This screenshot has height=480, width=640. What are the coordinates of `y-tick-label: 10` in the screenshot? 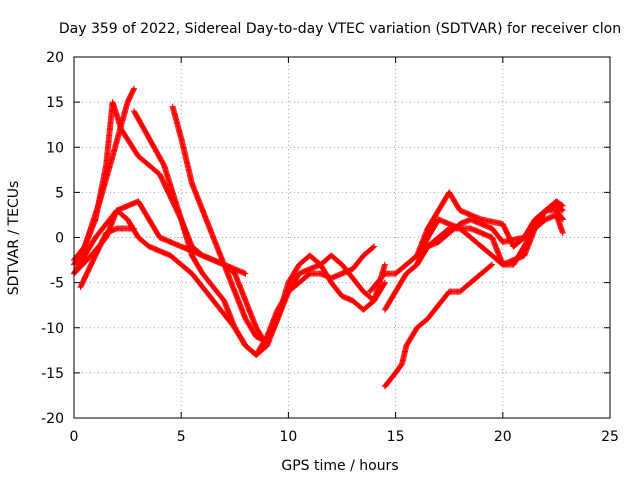 It's located at (55, 148).